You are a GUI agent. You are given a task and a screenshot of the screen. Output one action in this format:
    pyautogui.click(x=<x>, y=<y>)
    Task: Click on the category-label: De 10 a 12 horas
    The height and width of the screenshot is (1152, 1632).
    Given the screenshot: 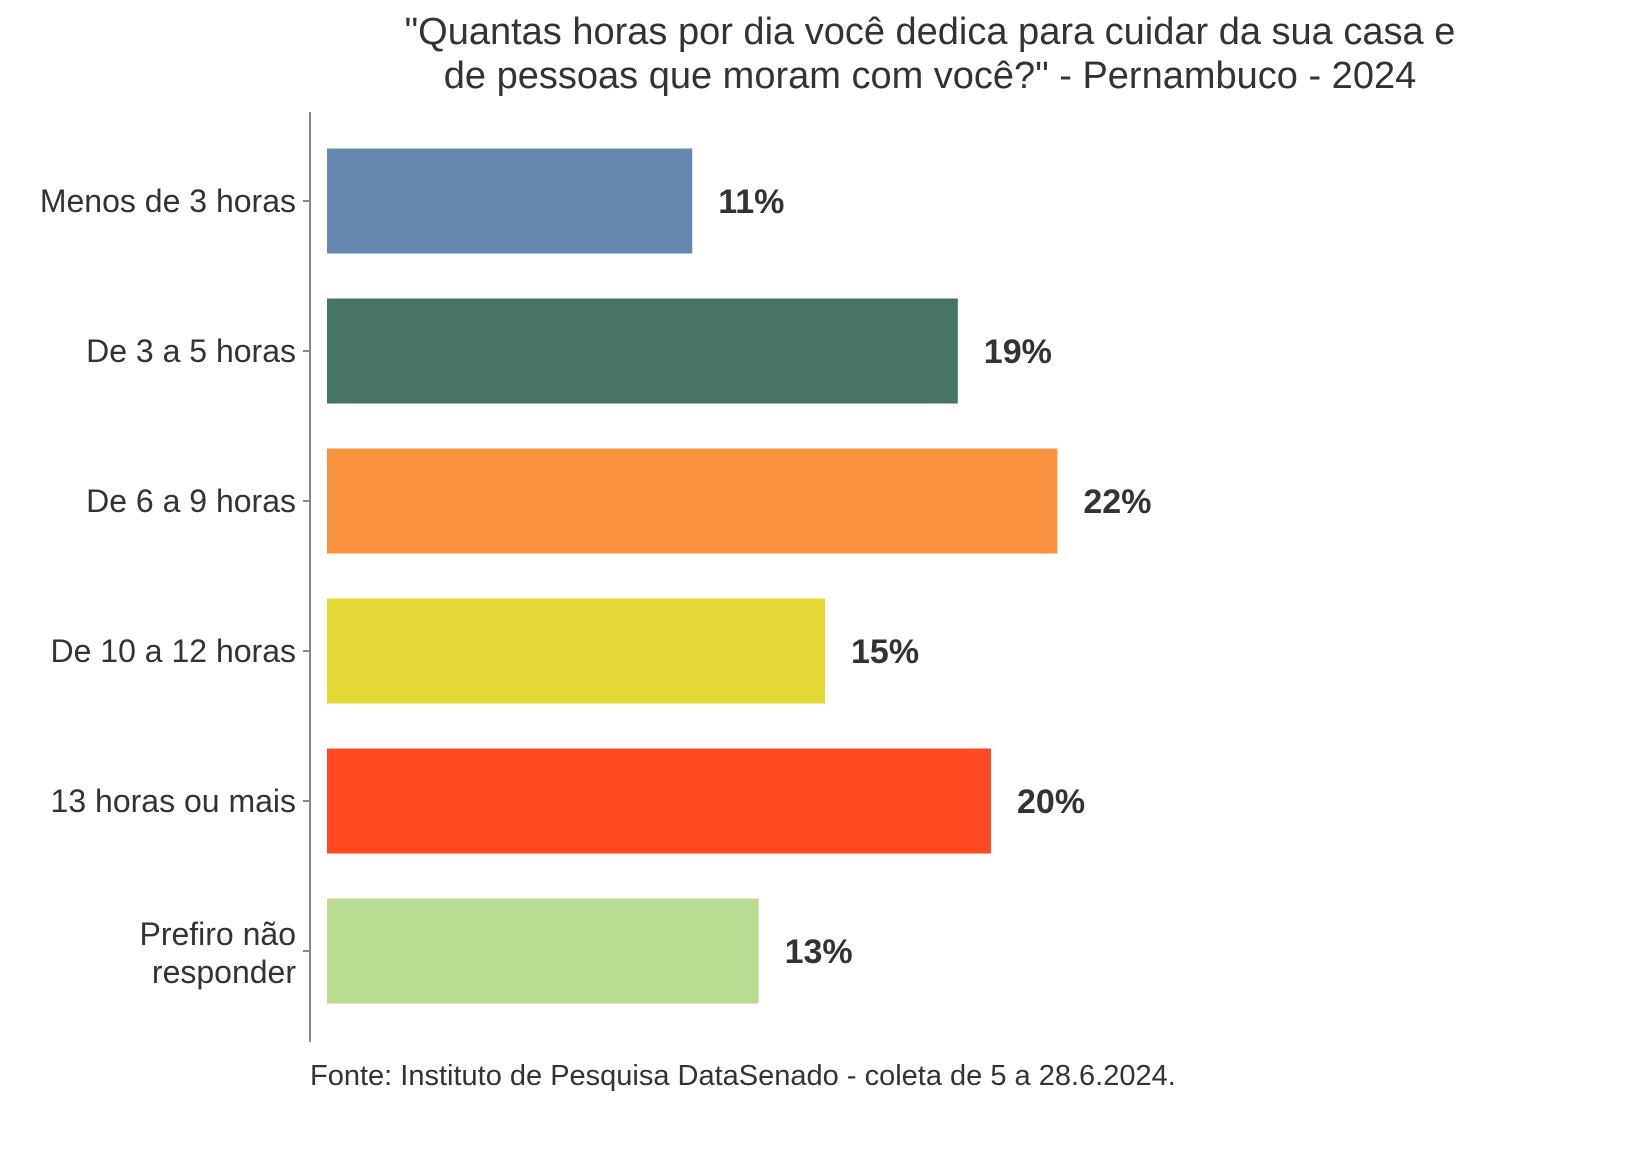 What is the action you would take?
    pyautogui.click(x=174, y=651)
    